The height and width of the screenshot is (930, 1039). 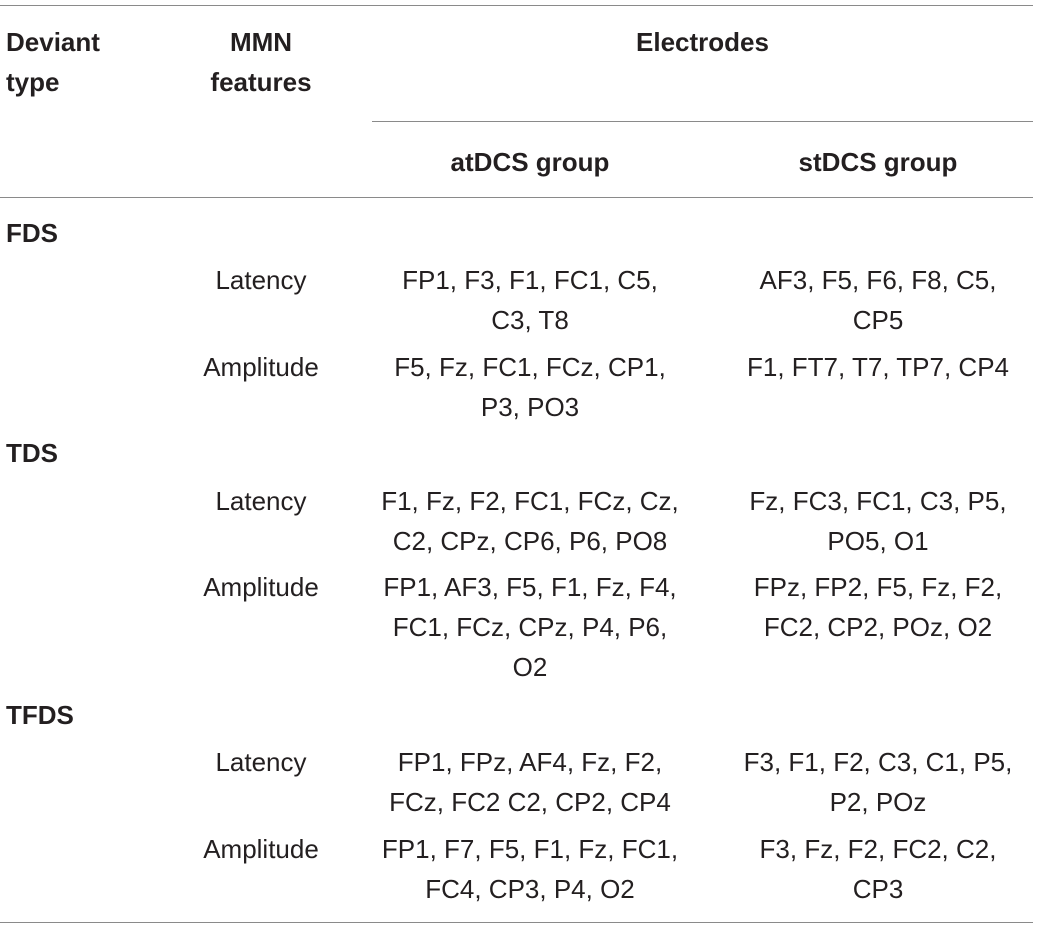 I want to click on table-top-rule, so click(x=516, y=5).